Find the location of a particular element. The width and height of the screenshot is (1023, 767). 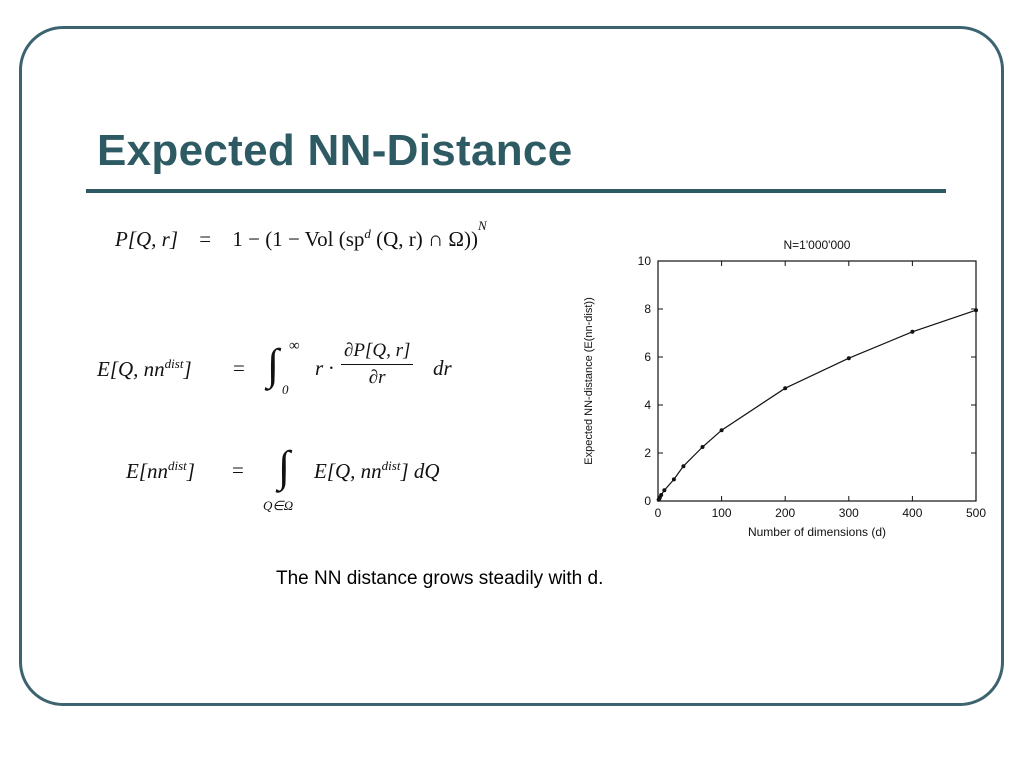

plot-area is located at coordinates (817, 381).